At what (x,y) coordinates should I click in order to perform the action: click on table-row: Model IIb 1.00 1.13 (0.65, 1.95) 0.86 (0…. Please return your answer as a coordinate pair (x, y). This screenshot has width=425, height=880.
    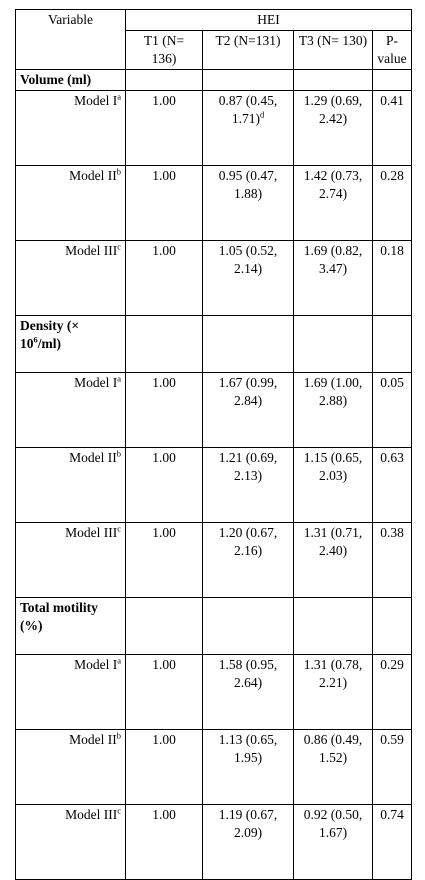
    Looking at the image, I should click on (213, 767).